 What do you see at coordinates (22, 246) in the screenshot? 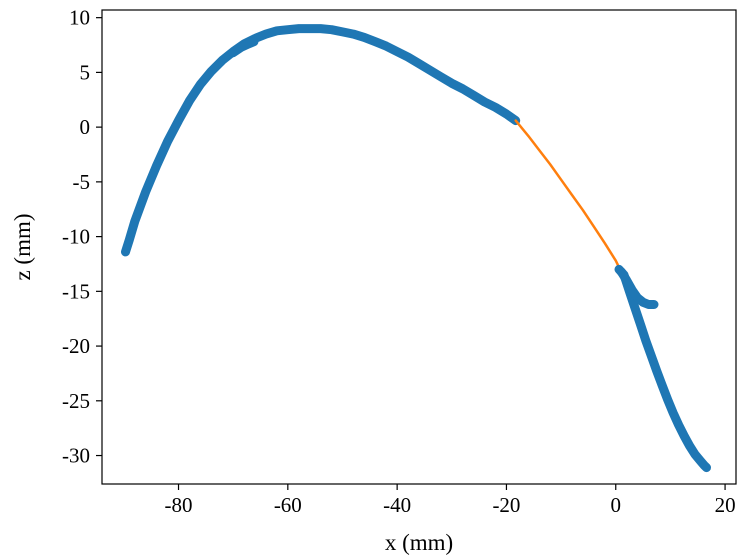
I see `y-axis-label: z (mm)` at bounding box center [22, 246].